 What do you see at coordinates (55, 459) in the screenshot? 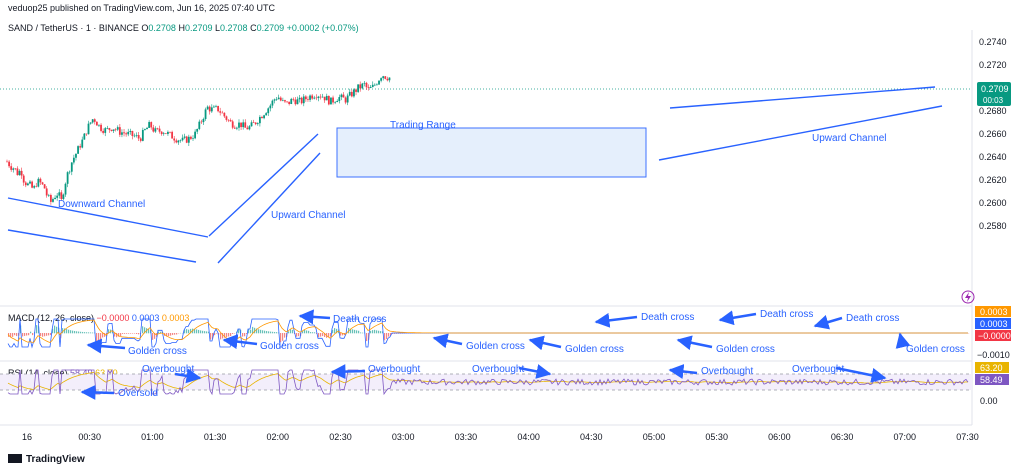
I see `tv-brand-label: TradingView` at bounding box center [55, 459].